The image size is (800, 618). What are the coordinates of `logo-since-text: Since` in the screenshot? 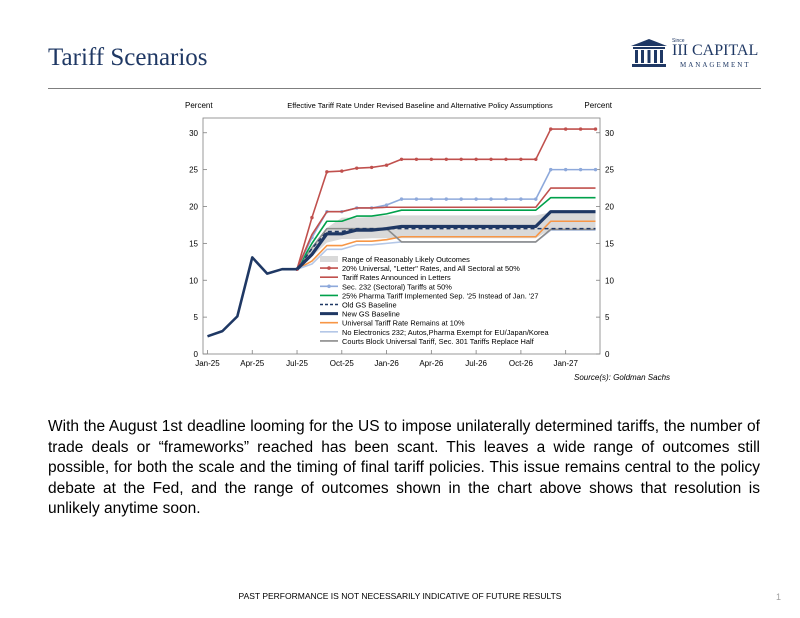 It's located at (678, 41).